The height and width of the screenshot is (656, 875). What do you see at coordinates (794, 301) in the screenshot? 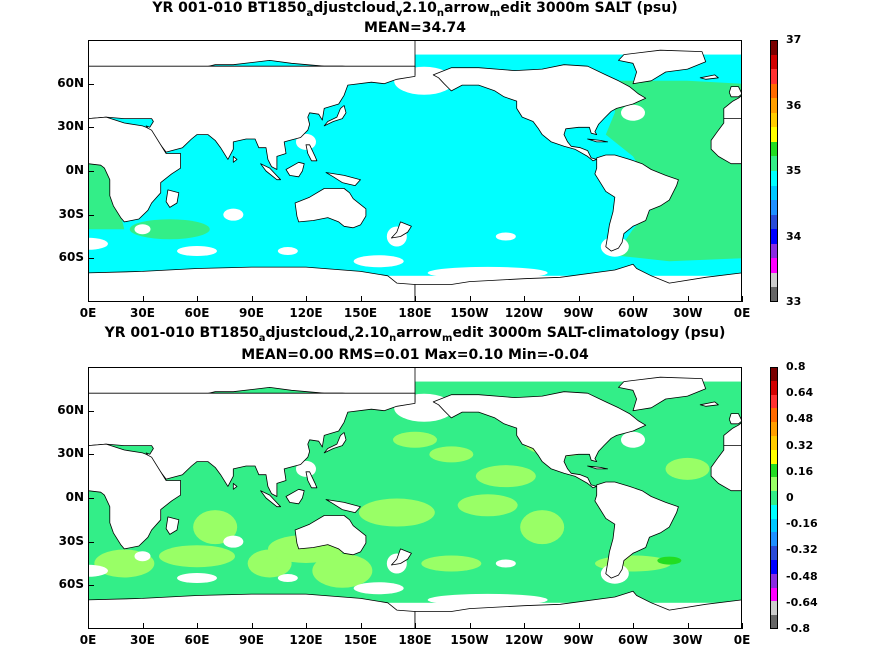
I see `colorbar-tick-label: 33` at bounding box center [794, 301].